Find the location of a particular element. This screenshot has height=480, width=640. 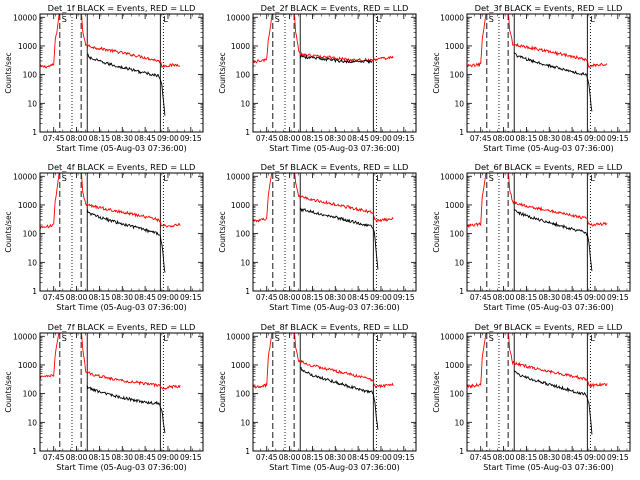

panel-title: Det_6f BLACK = Events, RED = LLD is located at coordinates (549, 167).